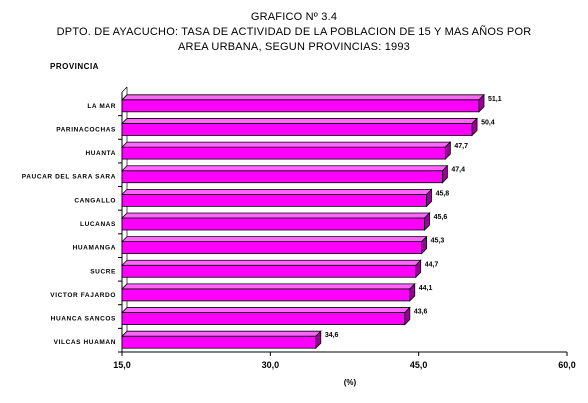 This screenshot has width=588, height=403. Describe the element at coordinates (458, 170) in the screenshot. I see `data-label: 47,4` at that location.